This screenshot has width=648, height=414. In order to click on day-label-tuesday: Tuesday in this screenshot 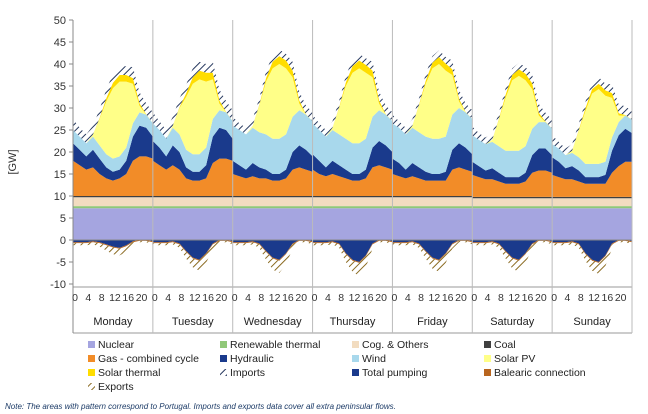, I will do `click(193, 322)`.